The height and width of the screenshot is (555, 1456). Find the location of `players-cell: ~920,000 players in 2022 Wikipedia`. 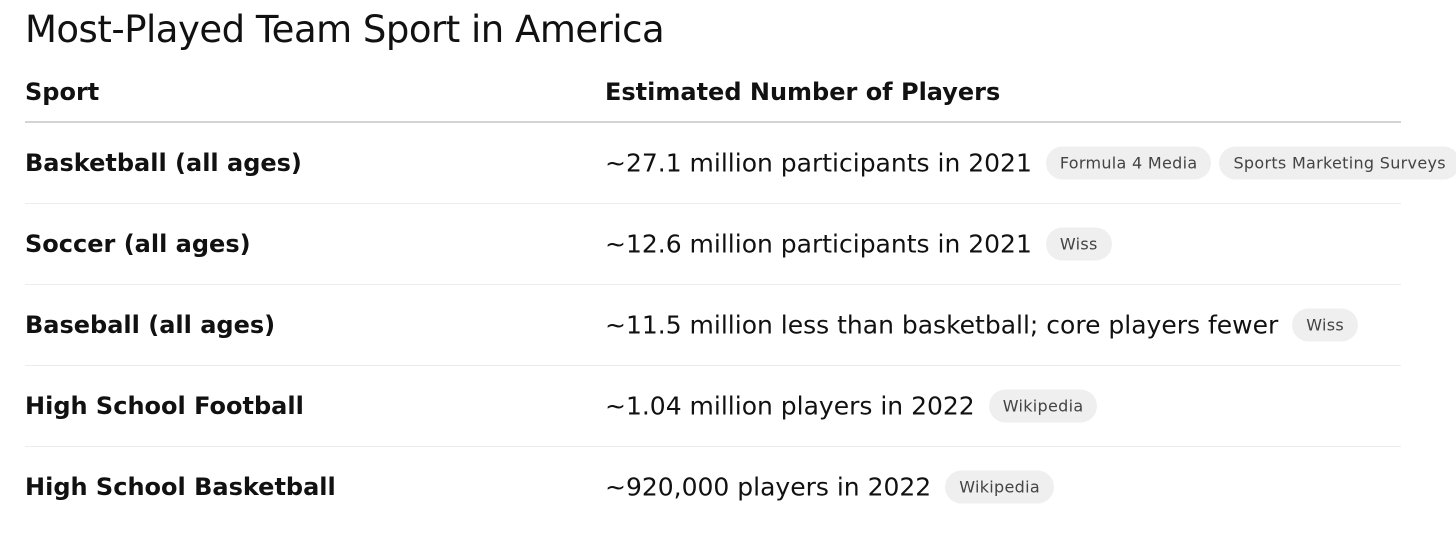

players-cell: ~920,000 players in 2022 Wikipedia is located at coordinates (833, 487).